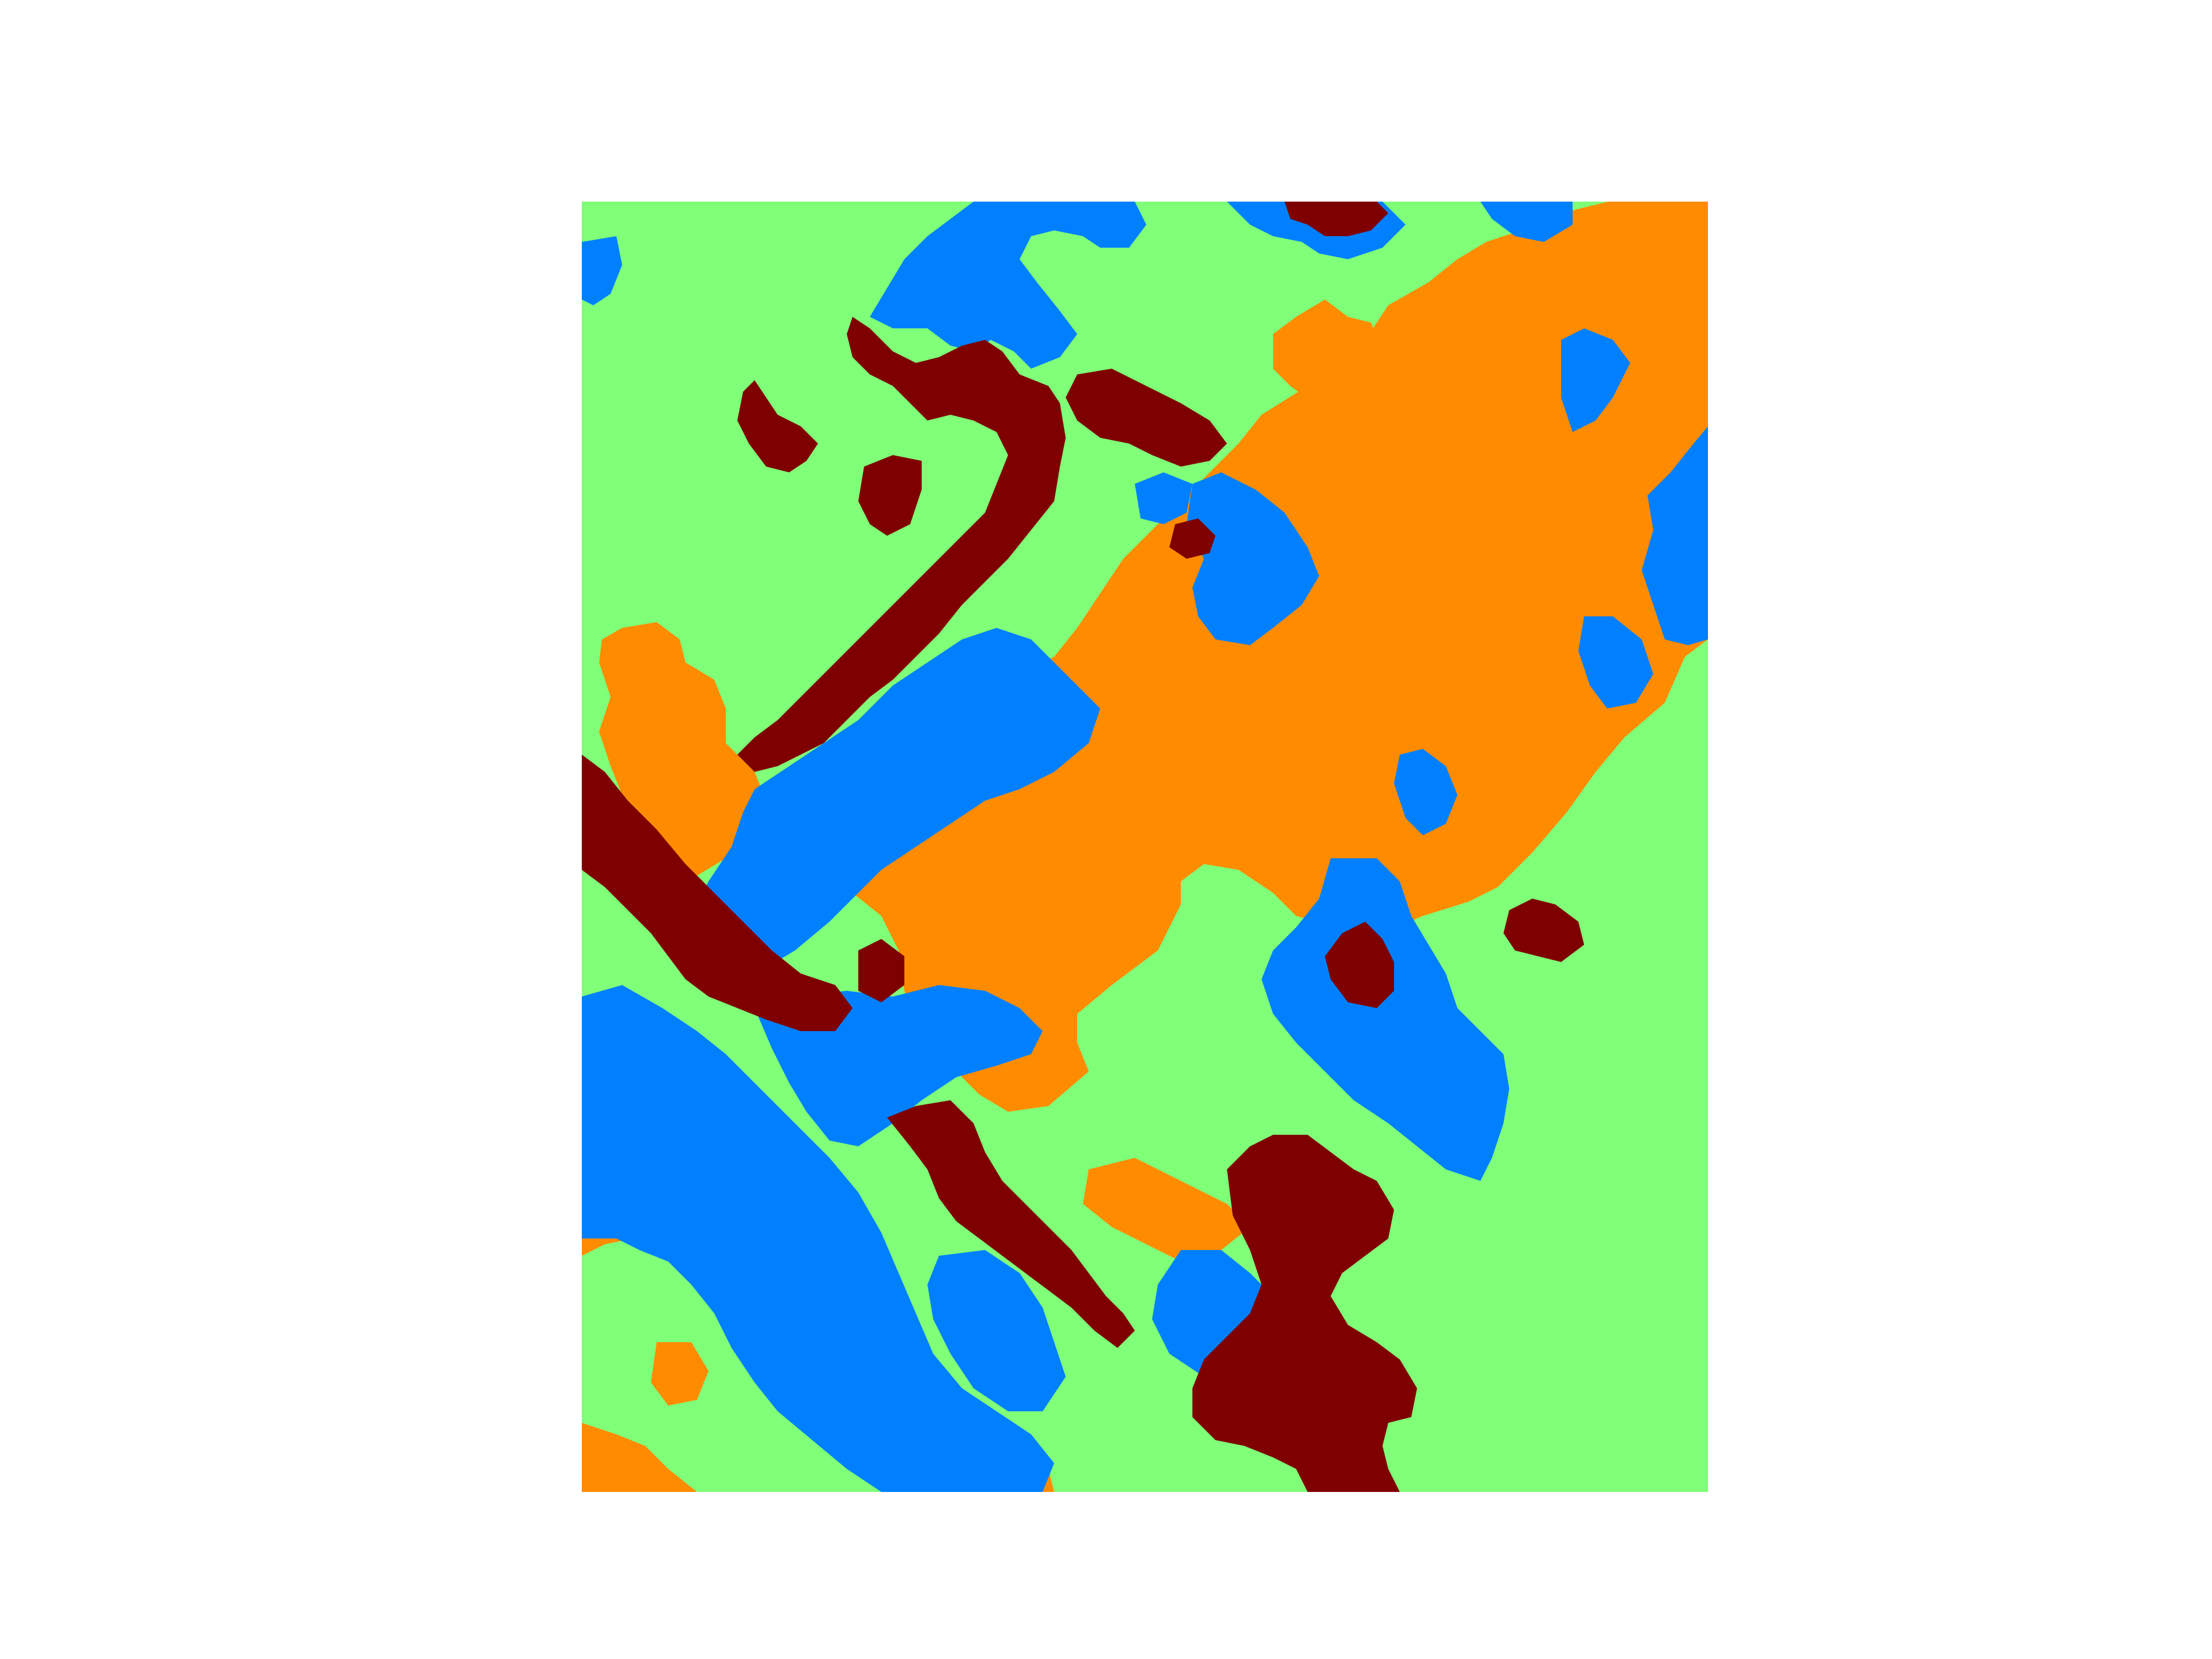  What do you see at coordinates (1166, 1210) in the screenshot?
I see `region-orange-lower-center` at bounding box center [1166, 1210].